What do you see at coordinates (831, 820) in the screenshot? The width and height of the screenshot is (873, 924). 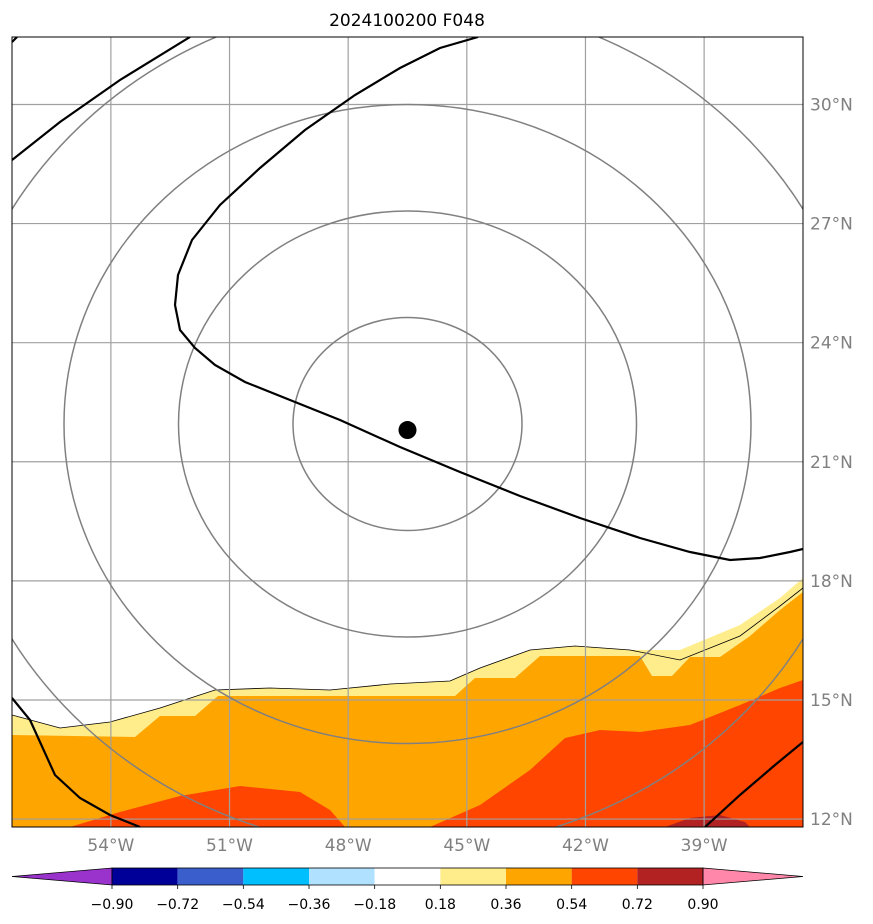 I see `lat-tick-label: 12°N` at bounding box center [831, 820].